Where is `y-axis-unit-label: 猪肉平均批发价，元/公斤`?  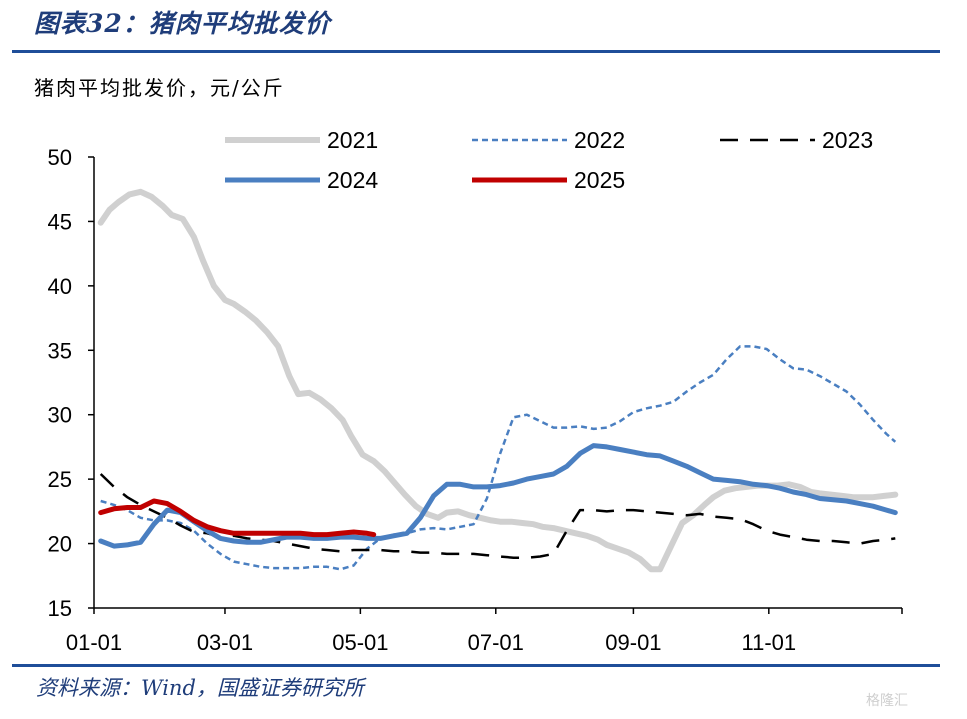 y-axis-unit-label: 猪肉平均批发价，元/公斤 is located at coordinates (159, 88).